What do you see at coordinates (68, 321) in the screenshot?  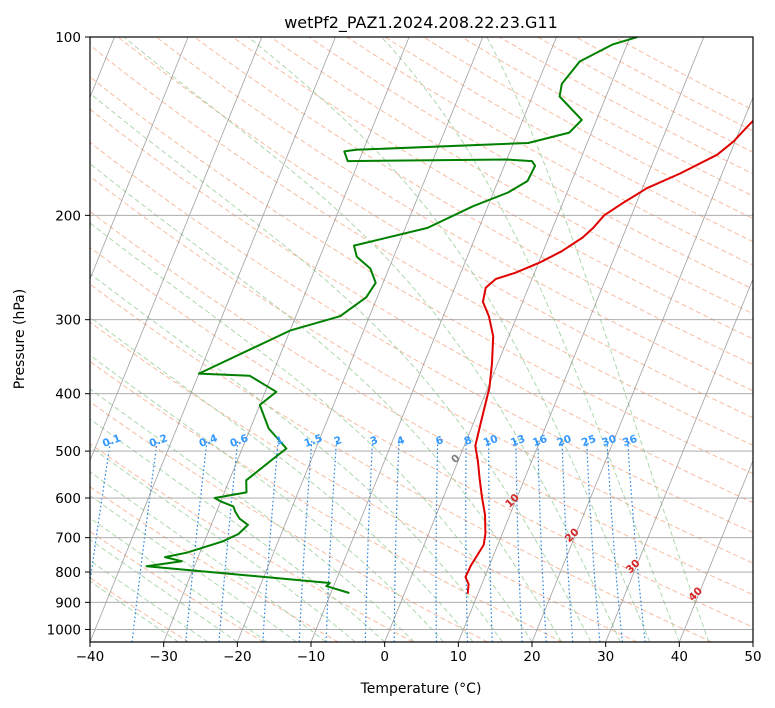 I see `y-tick-label: 300` at bounding box center [68, 321].